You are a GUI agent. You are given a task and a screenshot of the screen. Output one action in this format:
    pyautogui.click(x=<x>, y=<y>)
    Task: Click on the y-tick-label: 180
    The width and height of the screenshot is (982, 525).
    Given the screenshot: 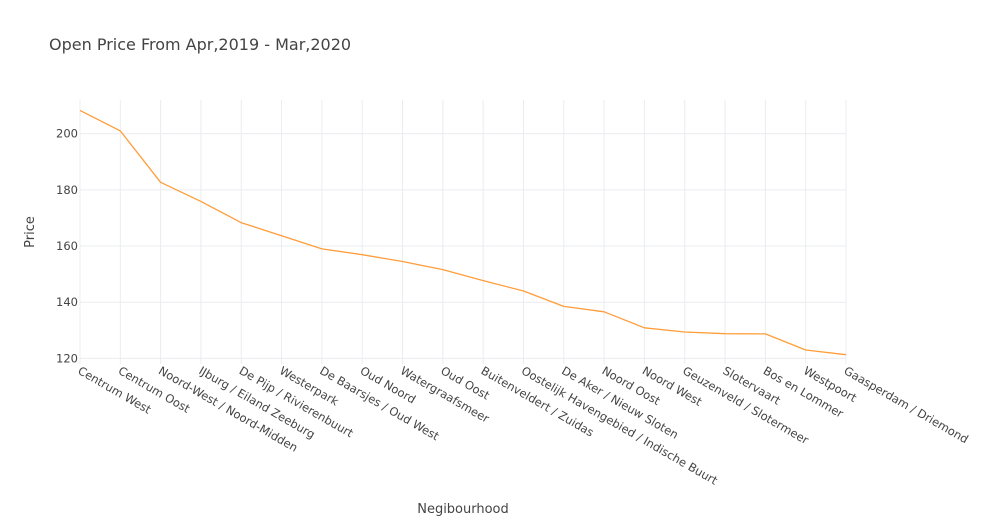 What is the action you would take?
    pyautogui.click(x=67, y=190)
    